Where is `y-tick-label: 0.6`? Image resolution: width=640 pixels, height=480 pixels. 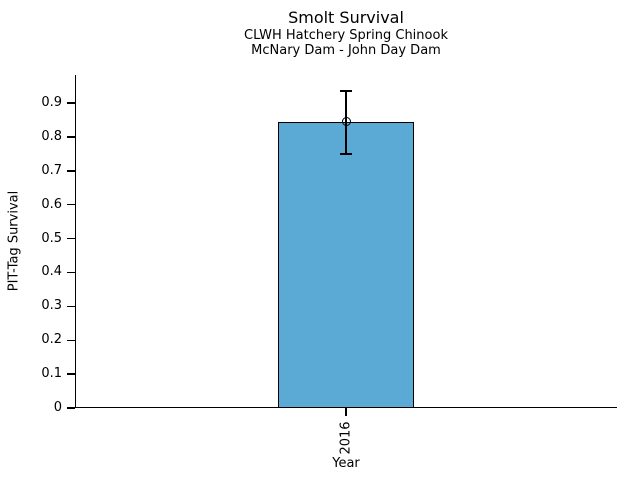 y-tick-label: 0.6 is located at coordinates (51, 204).